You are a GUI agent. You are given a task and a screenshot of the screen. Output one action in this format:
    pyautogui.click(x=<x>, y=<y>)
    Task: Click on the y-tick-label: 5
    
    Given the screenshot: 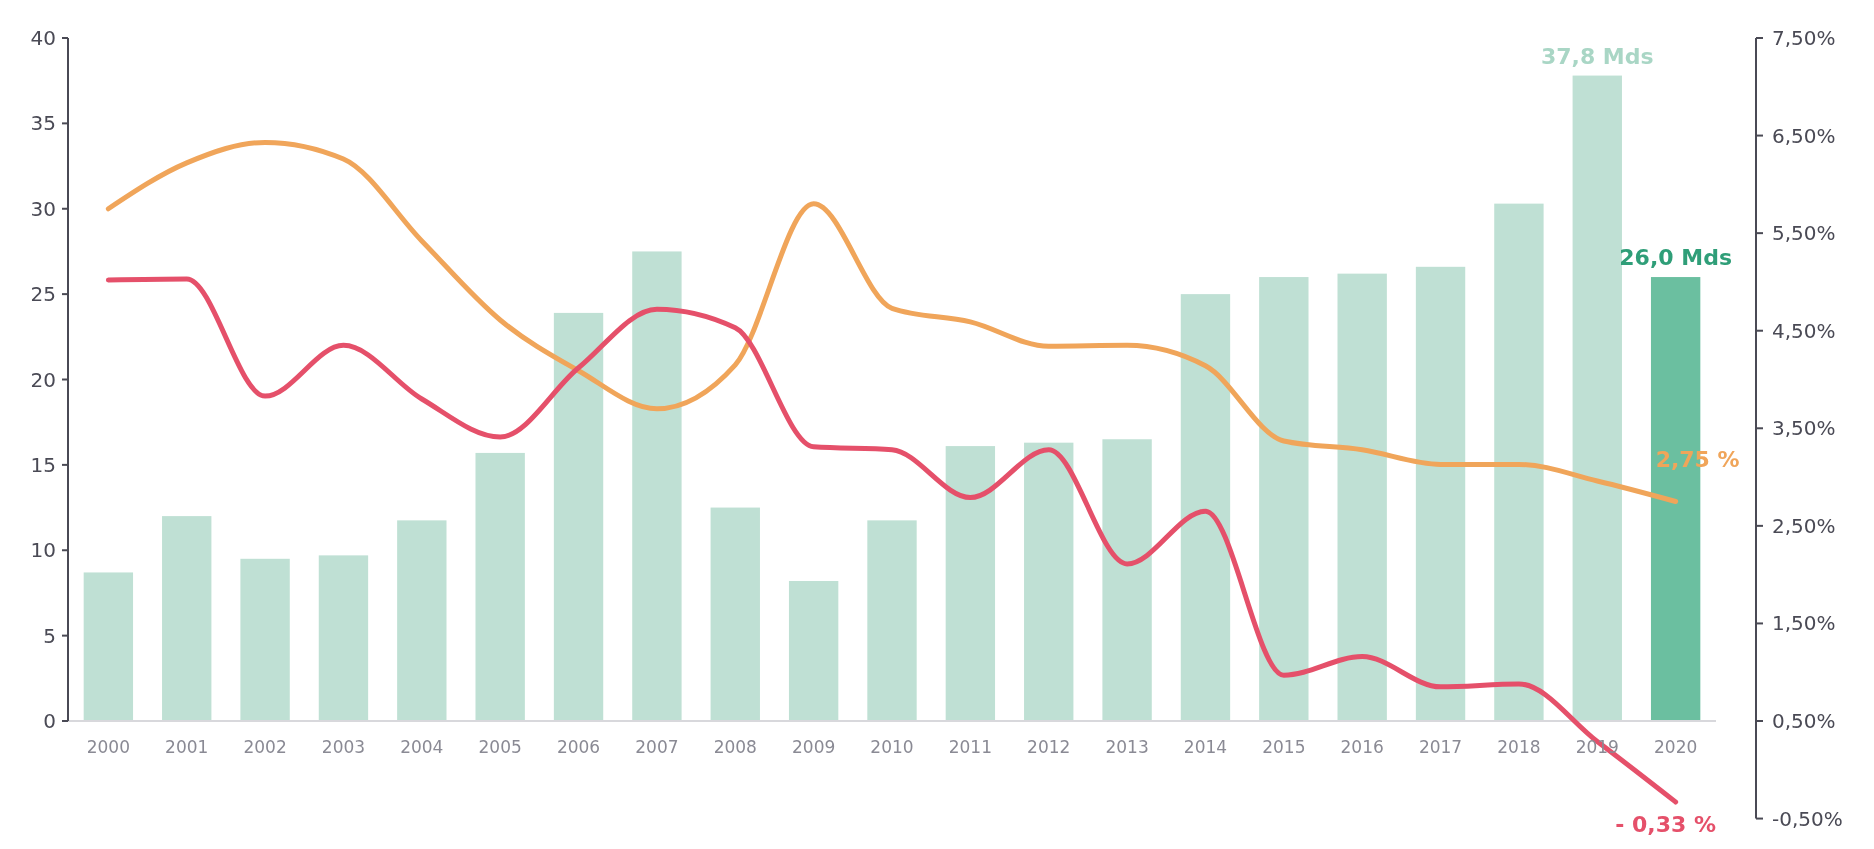 What is the action you would take?
    pyautogui.click(x=49, y=635)
    